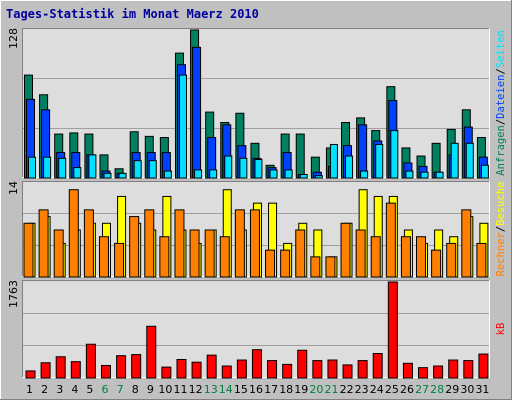  Describe the element at coordinates (377, 389) in the screenshot. I see `x-tick-label: 24` at that location.